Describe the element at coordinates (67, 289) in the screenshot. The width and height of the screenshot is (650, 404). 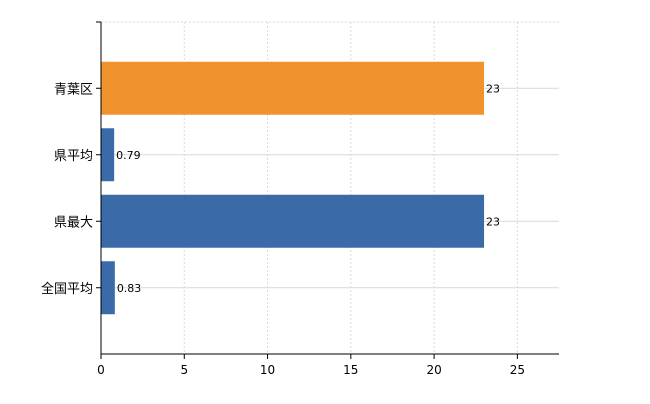
I see `category-label-4: 全国平均` at that location.